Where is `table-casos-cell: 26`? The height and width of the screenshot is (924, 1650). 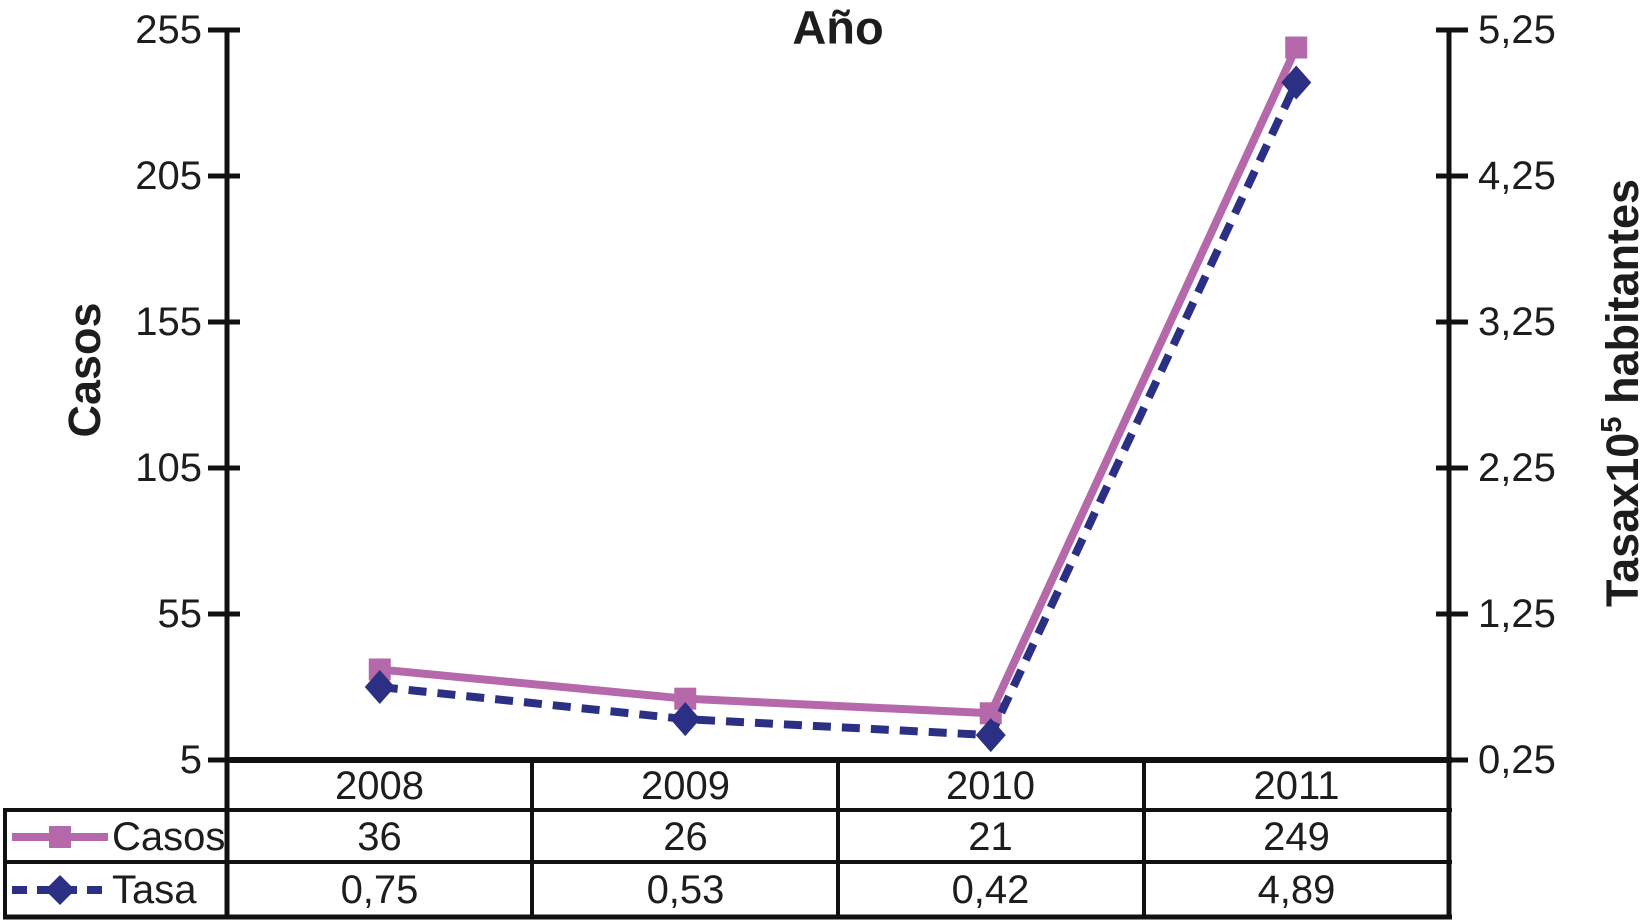
table-casos-cell: 26 is located at coordinates (685, 837).